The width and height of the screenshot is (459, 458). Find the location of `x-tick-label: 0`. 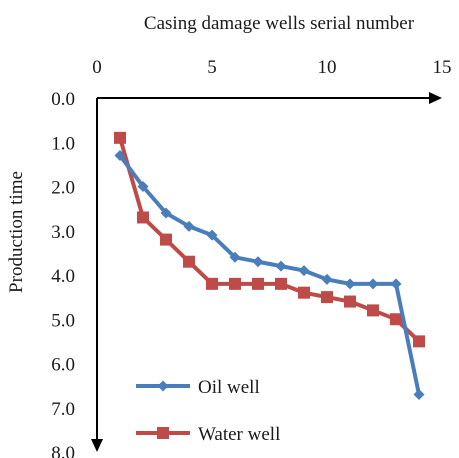

x-tick-label: 0 is located at coordinates (97, 67).